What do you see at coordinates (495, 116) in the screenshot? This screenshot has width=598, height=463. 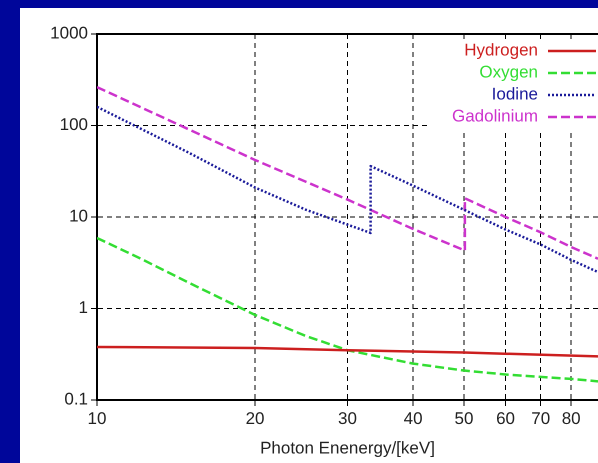 I see `legend-label: Gadolinium` at bounding box center [495, 116].